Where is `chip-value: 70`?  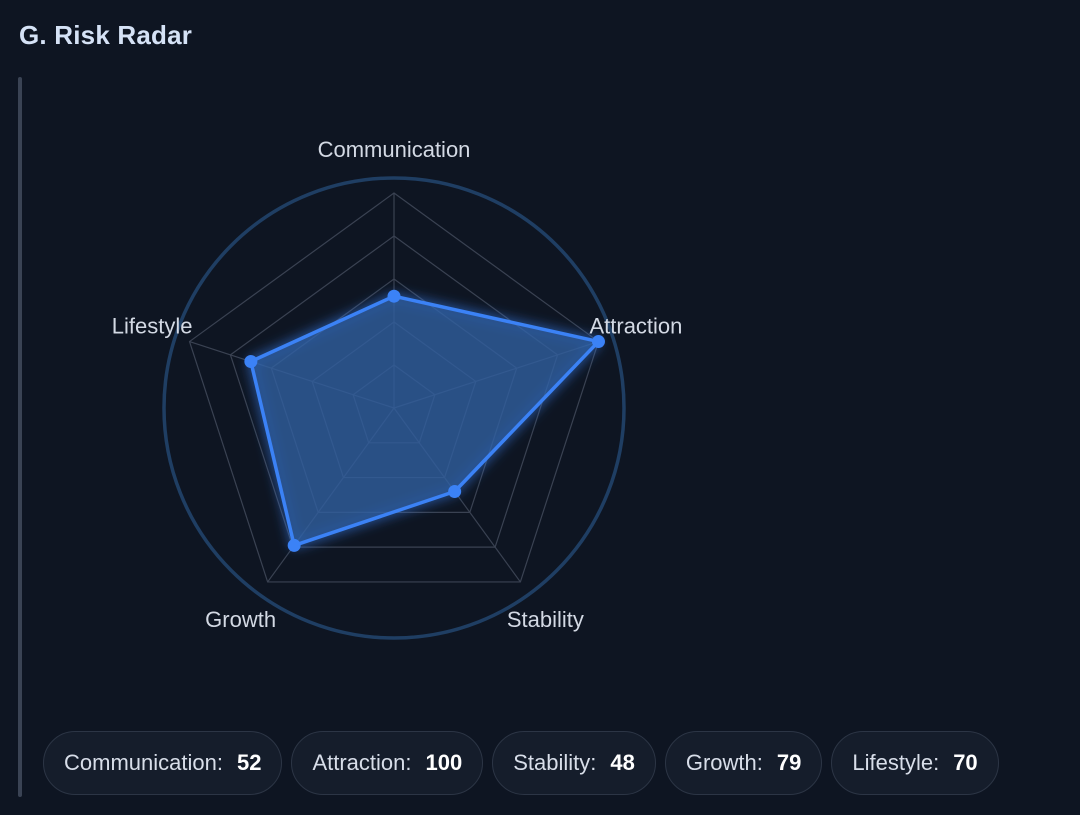
chip-value: 70 is located at coordinates (965, 762).